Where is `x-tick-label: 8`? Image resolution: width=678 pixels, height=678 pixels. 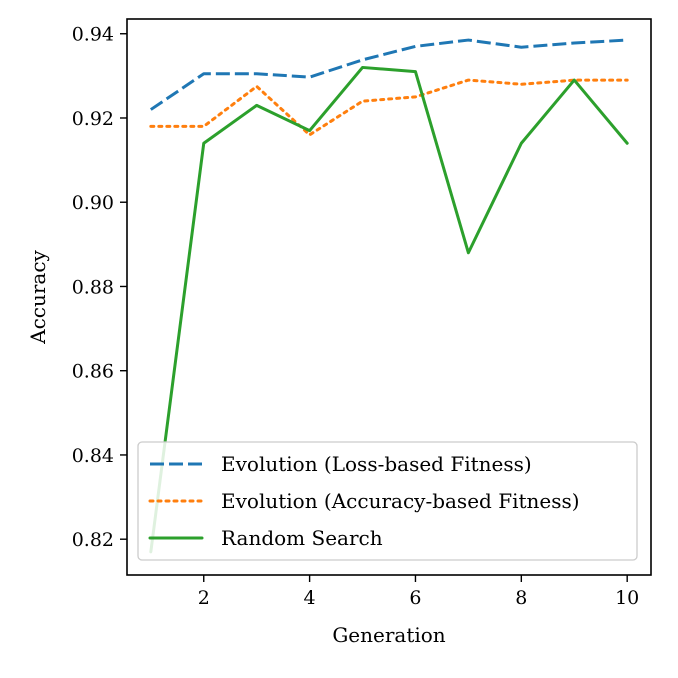 x-tick-label: 8 is located at coordinates (521, 598).